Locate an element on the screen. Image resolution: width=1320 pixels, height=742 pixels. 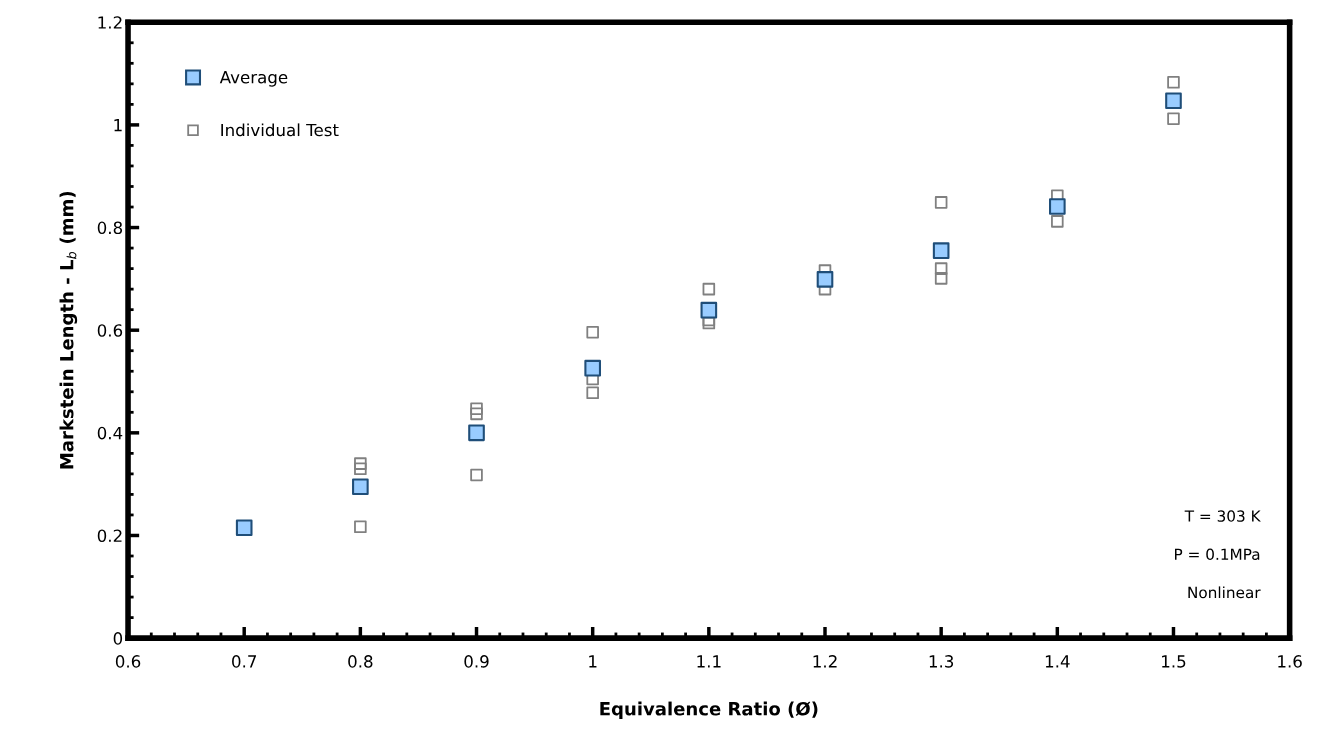
y-tick-label: 0 is located at coordinates (118, 638).